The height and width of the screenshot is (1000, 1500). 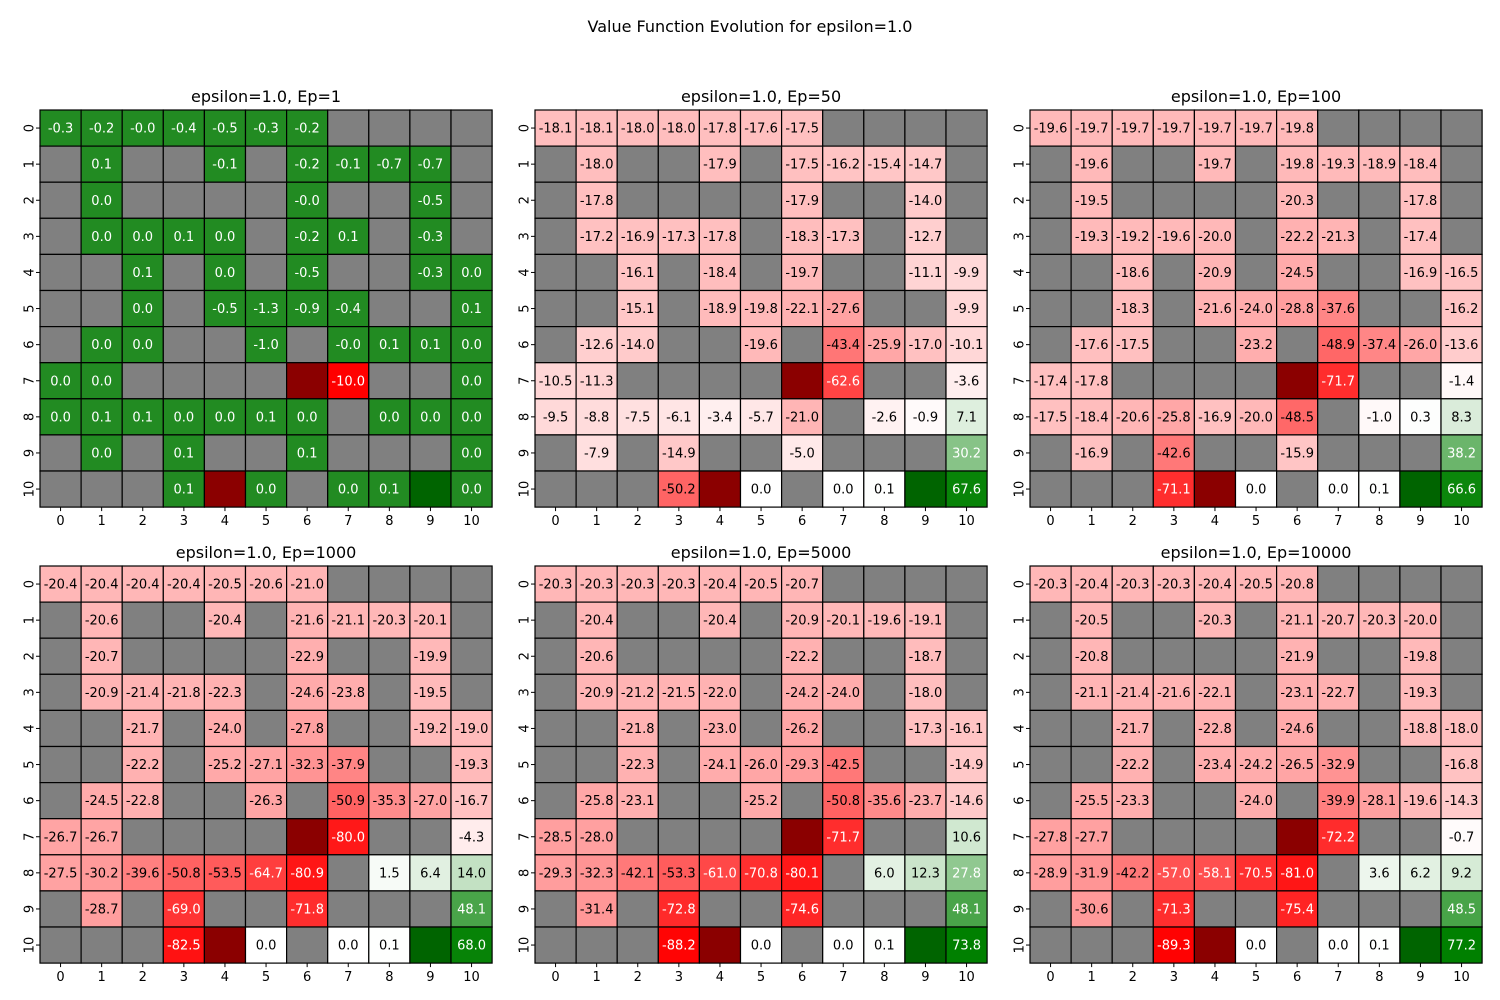 What do you see at coordinates (348, 801) in the screenshot?
I see `cell-value-label: -50.9` at bounding box center [348, 801].